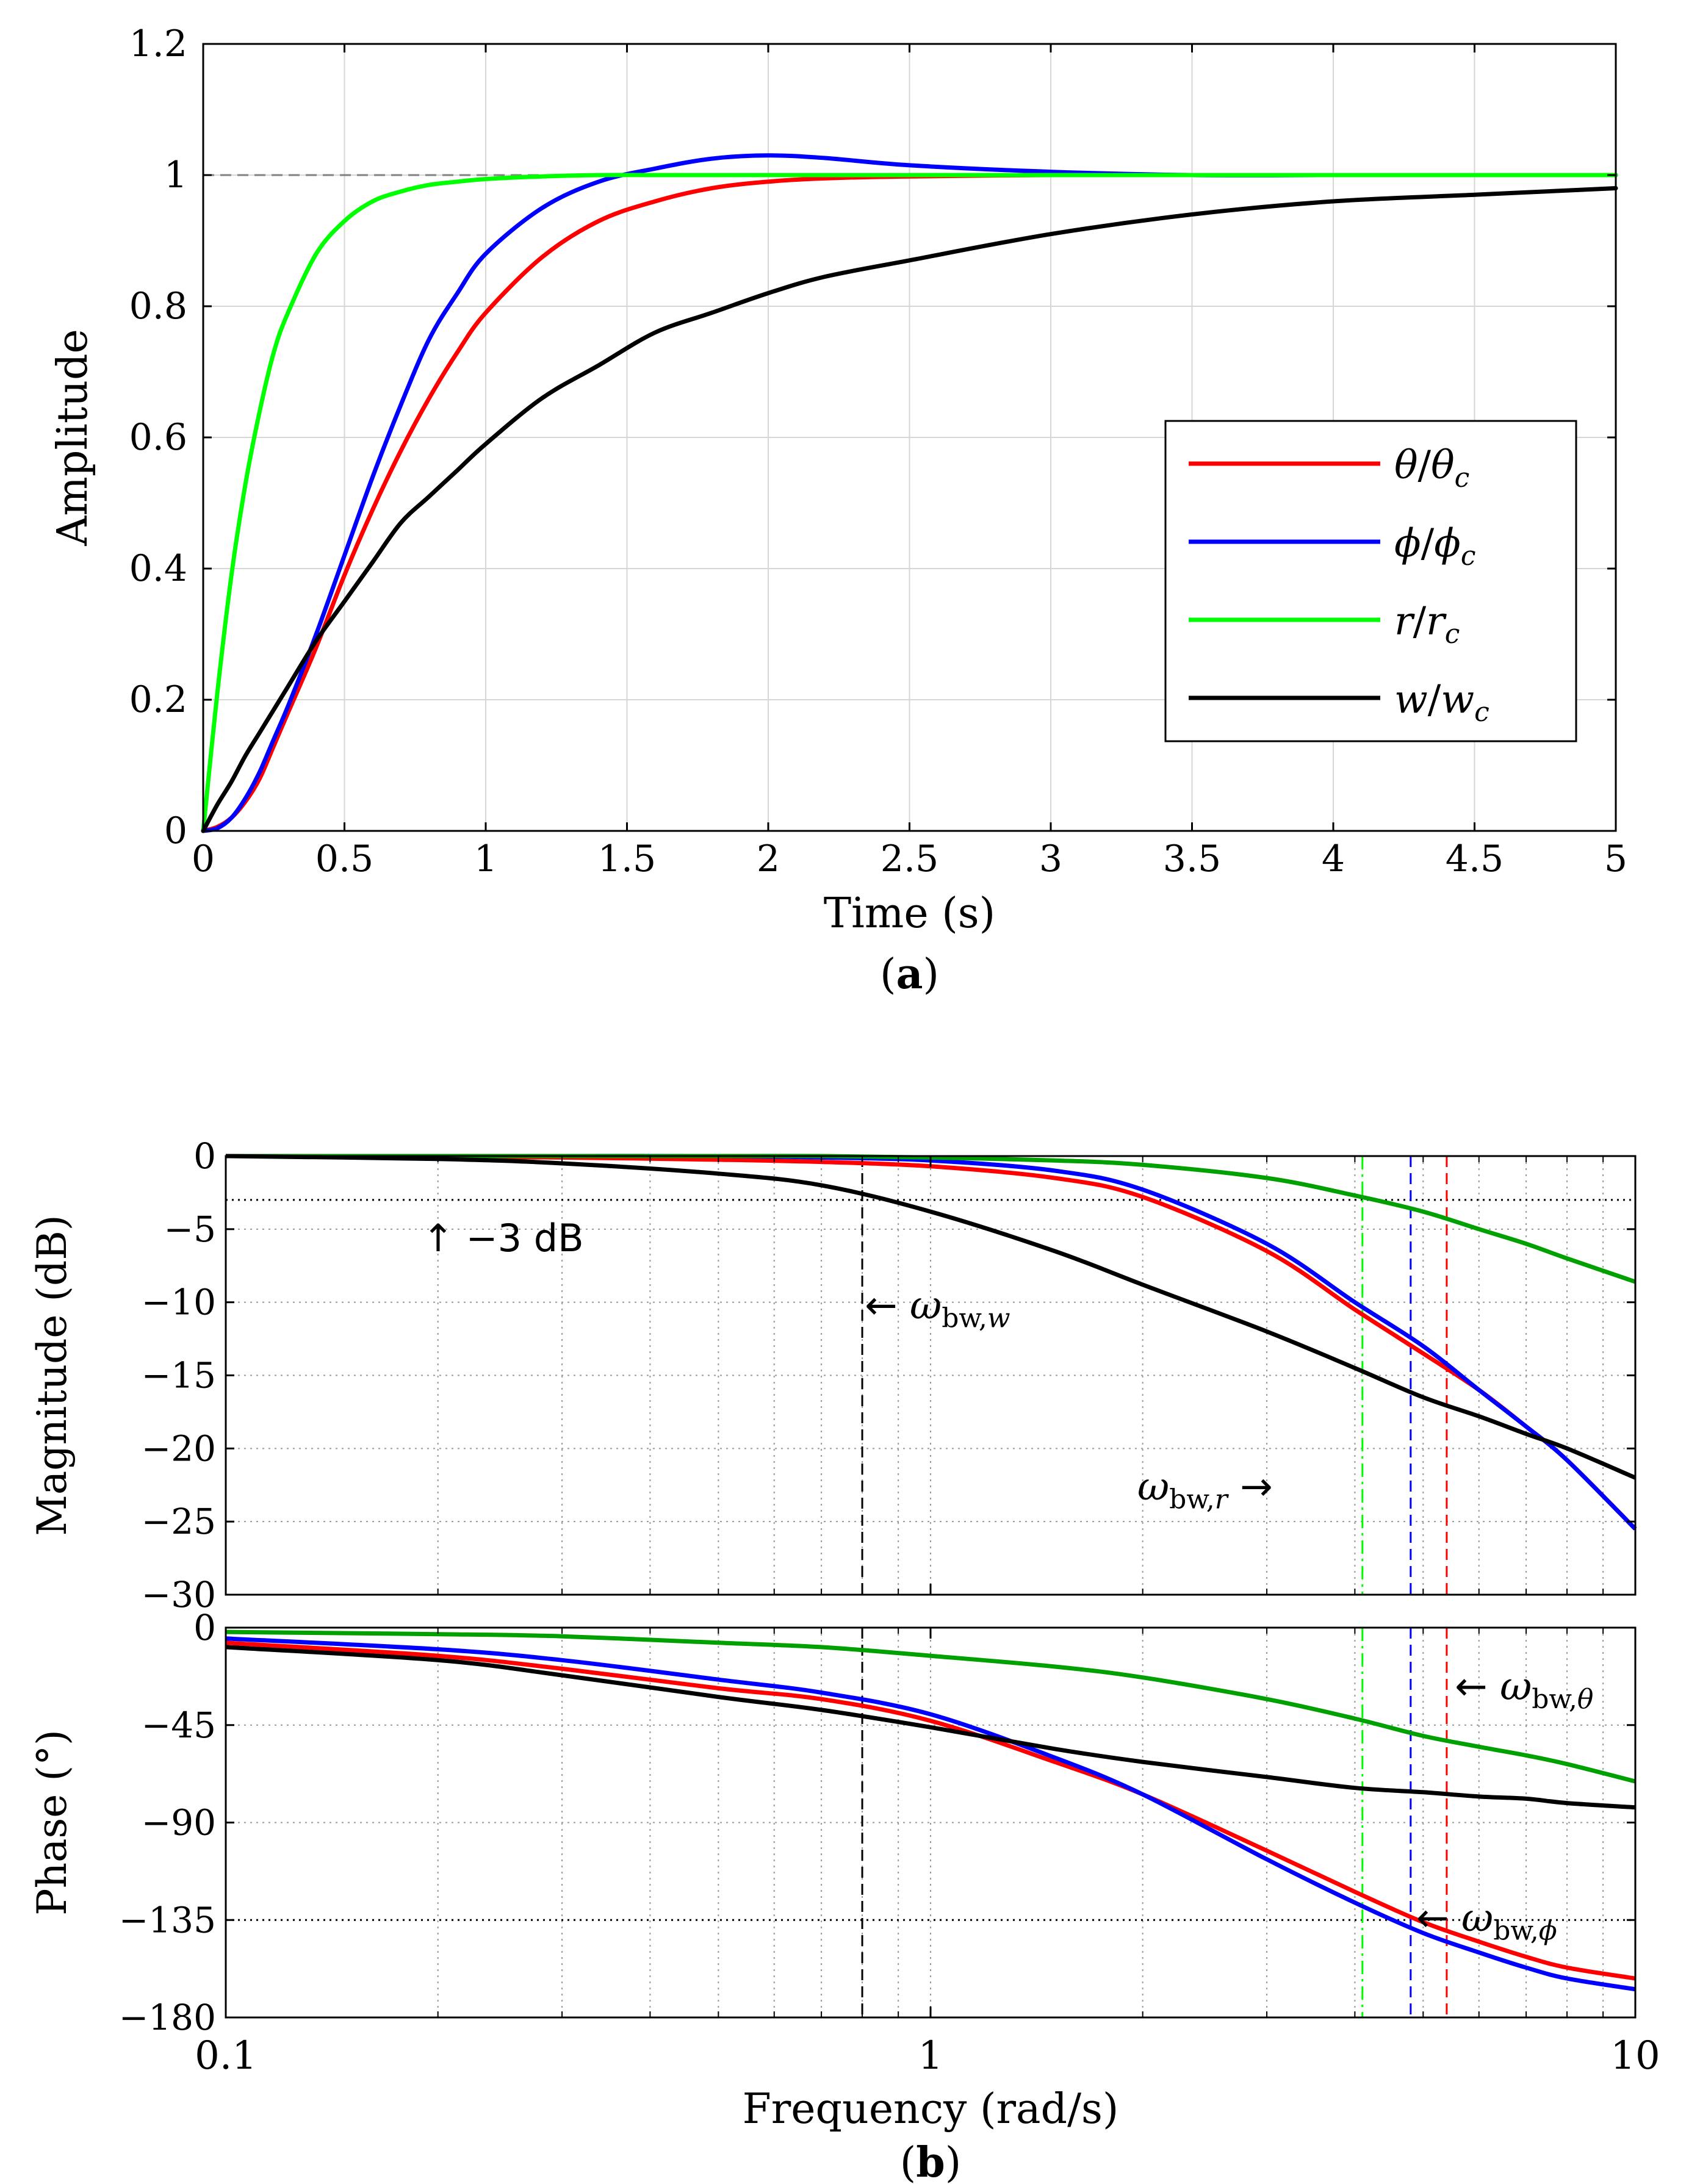 This screenshot has width=1700, height=2184. What do you see at coordinates (1333, 859) in the screenshot?
I see `x-tick-label-a: 4` at bounding box center [1333, 859].